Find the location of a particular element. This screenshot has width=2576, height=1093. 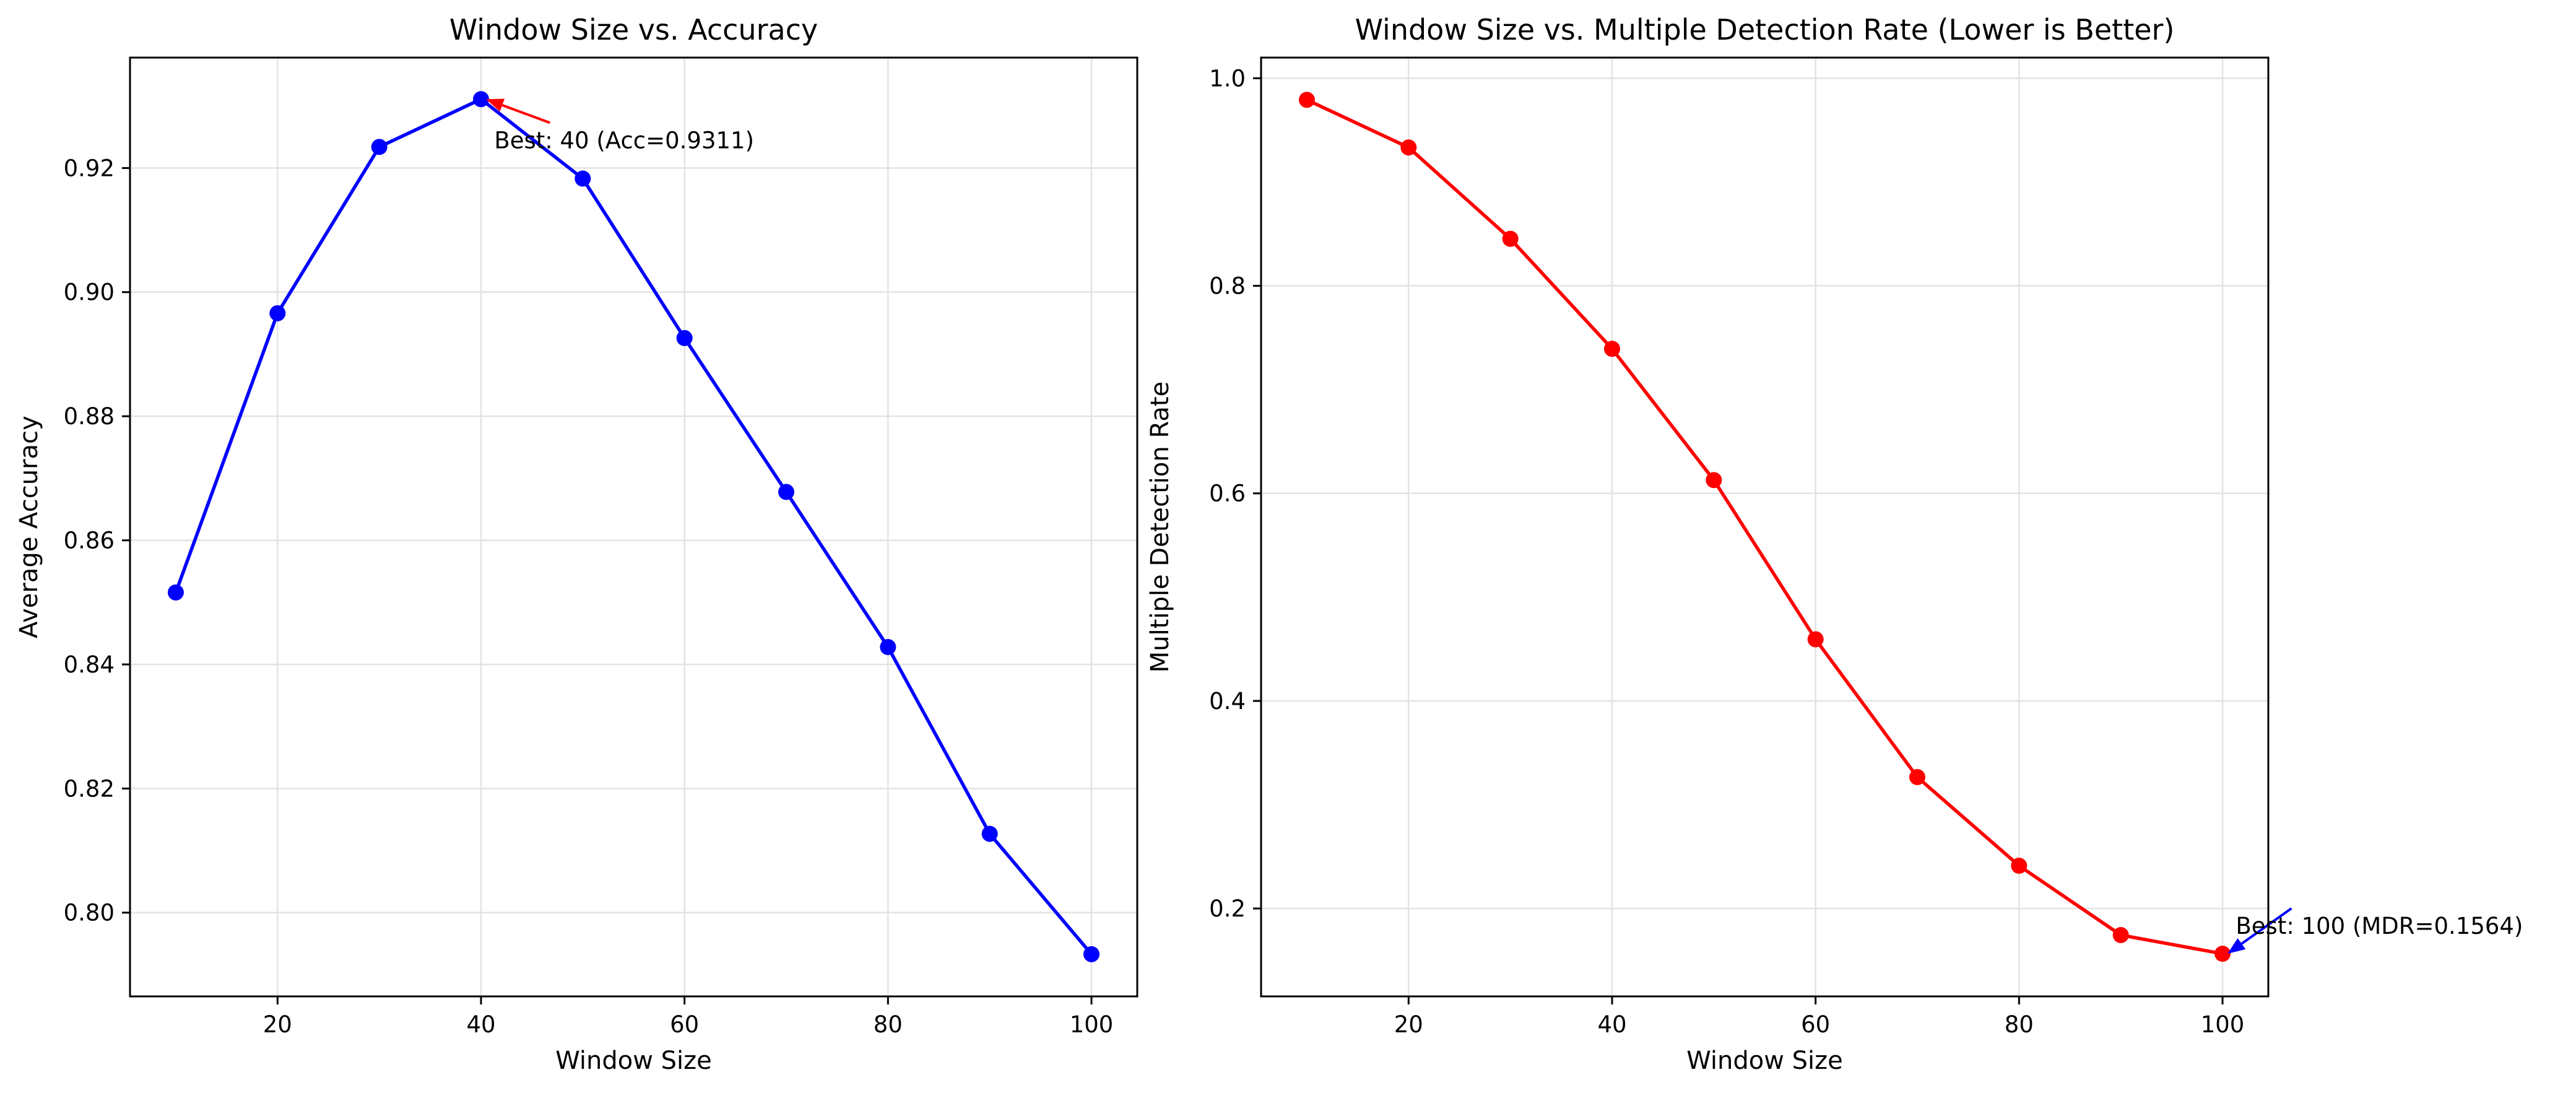

accuracy-y-ticks: 0.80 0.82 0.84 0.86 0.88 0.90 0.92 is located at coordinates (97, 540).